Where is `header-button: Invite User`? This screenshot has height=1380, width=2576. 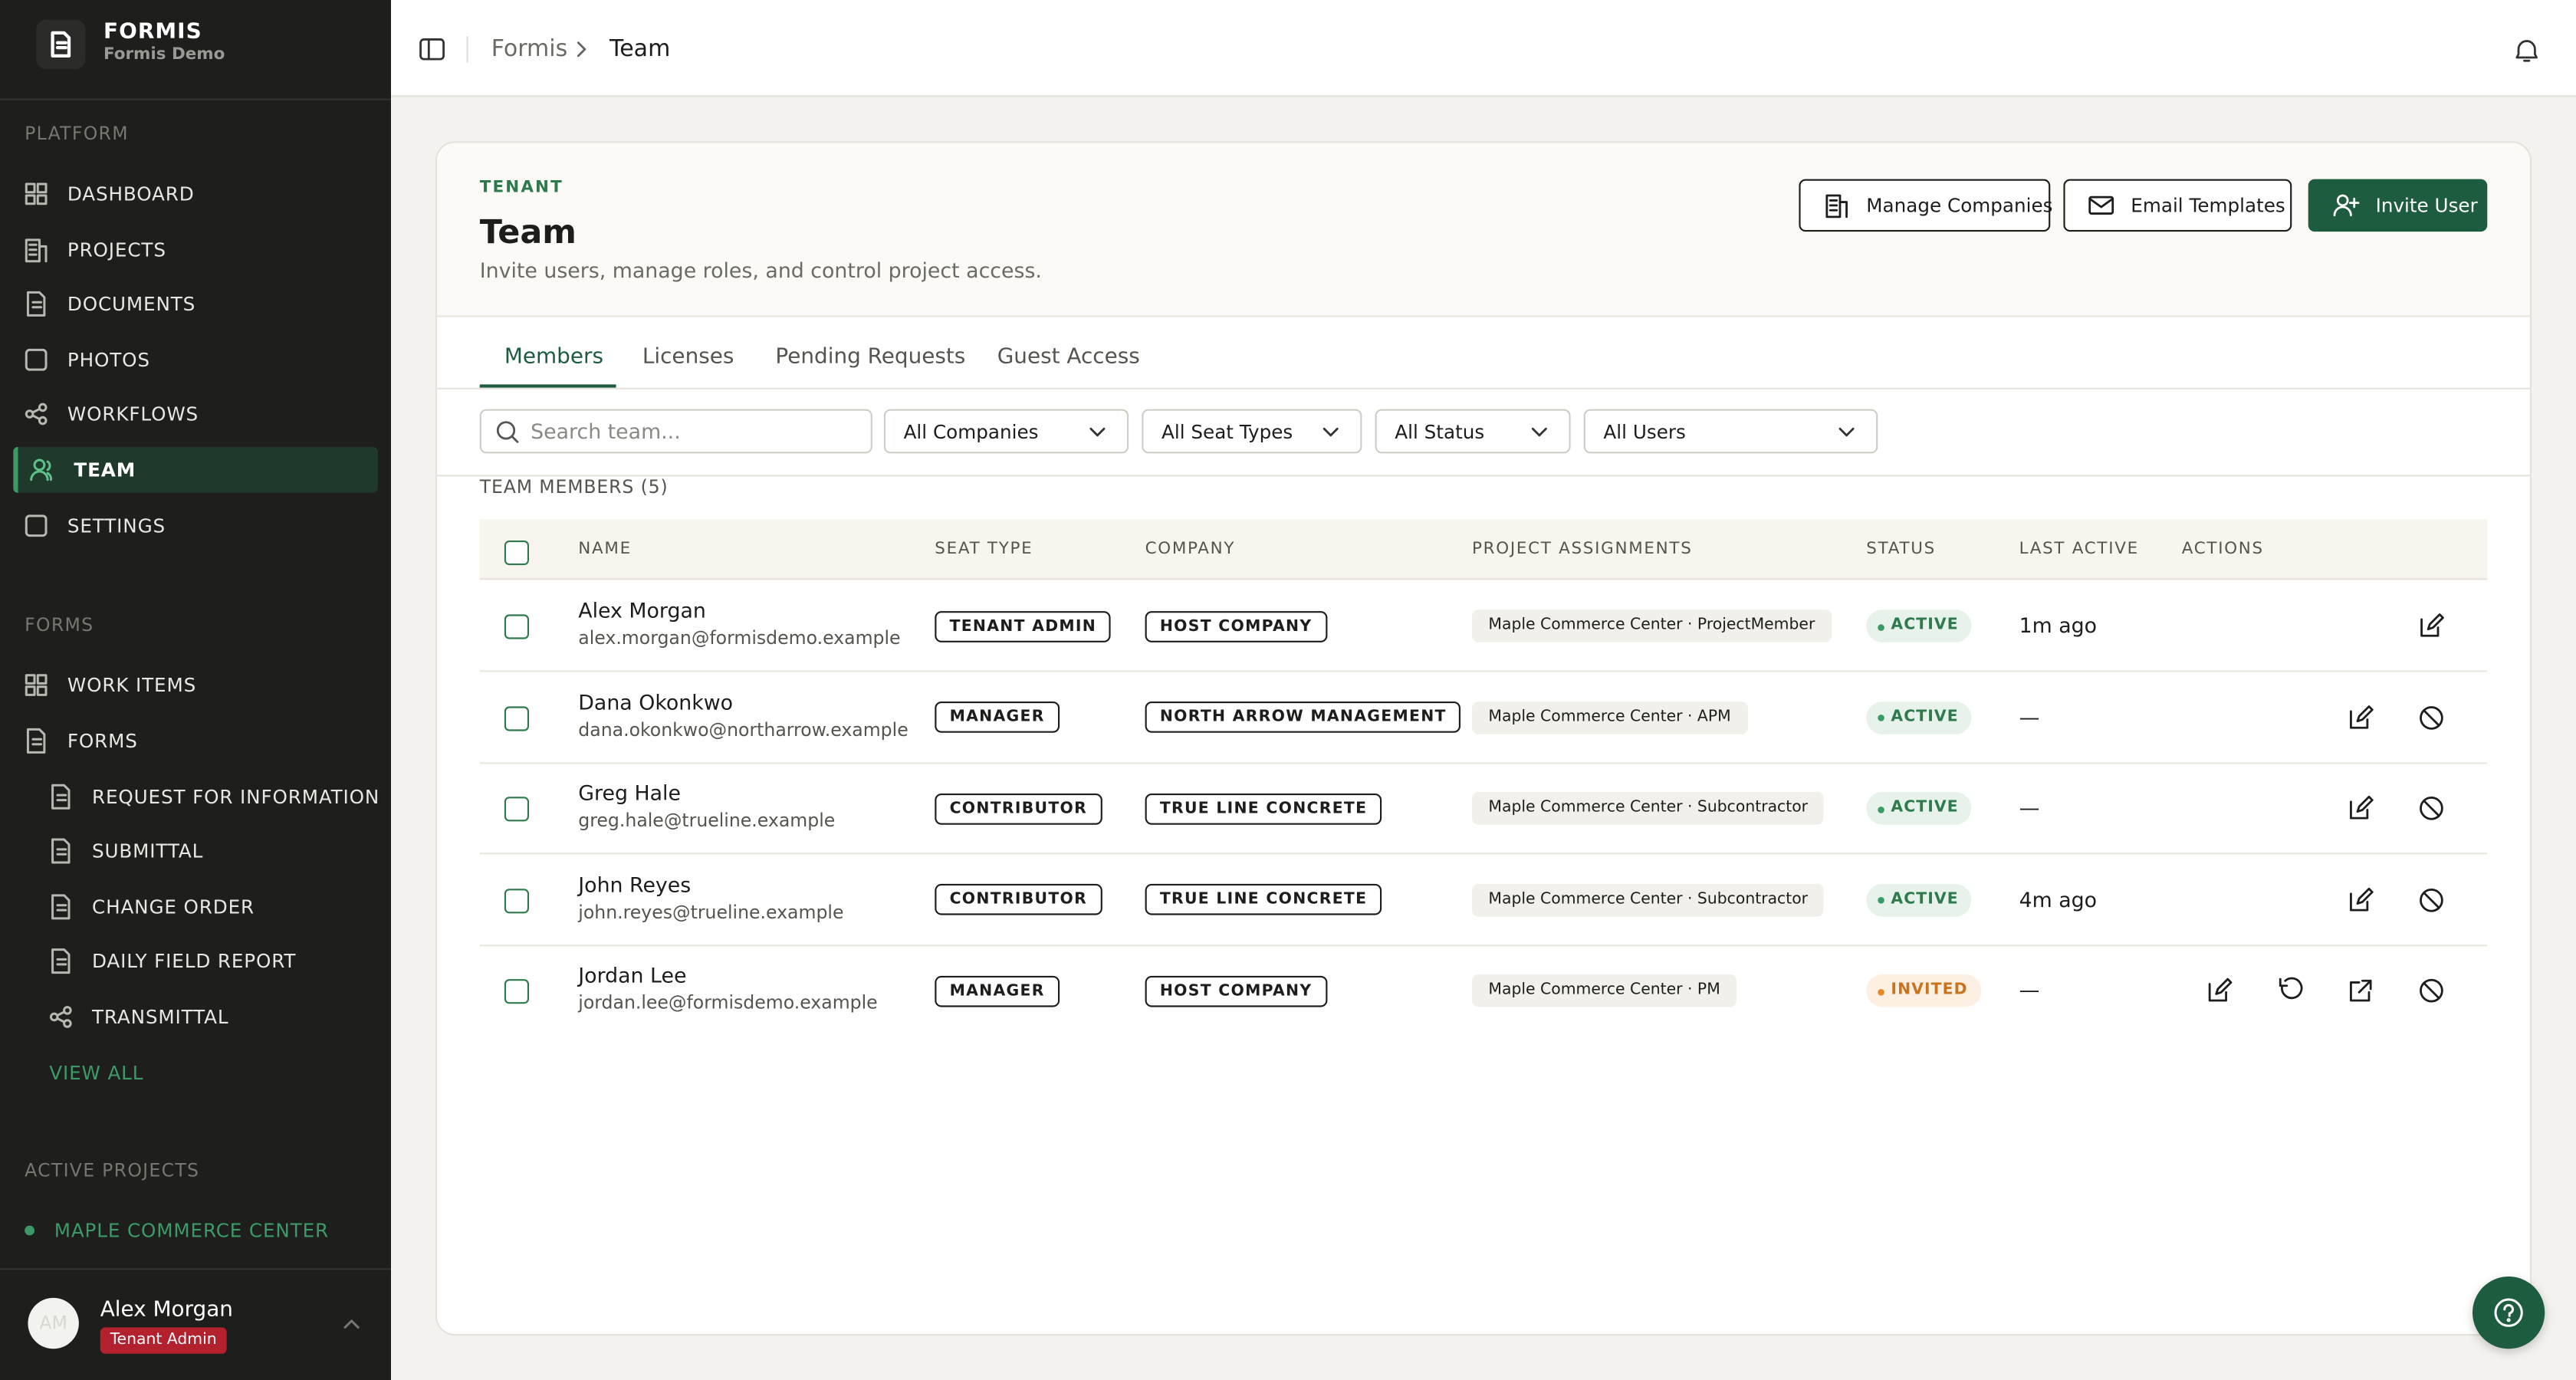 header-button: Invite User is located at coordinates (2398, 205).